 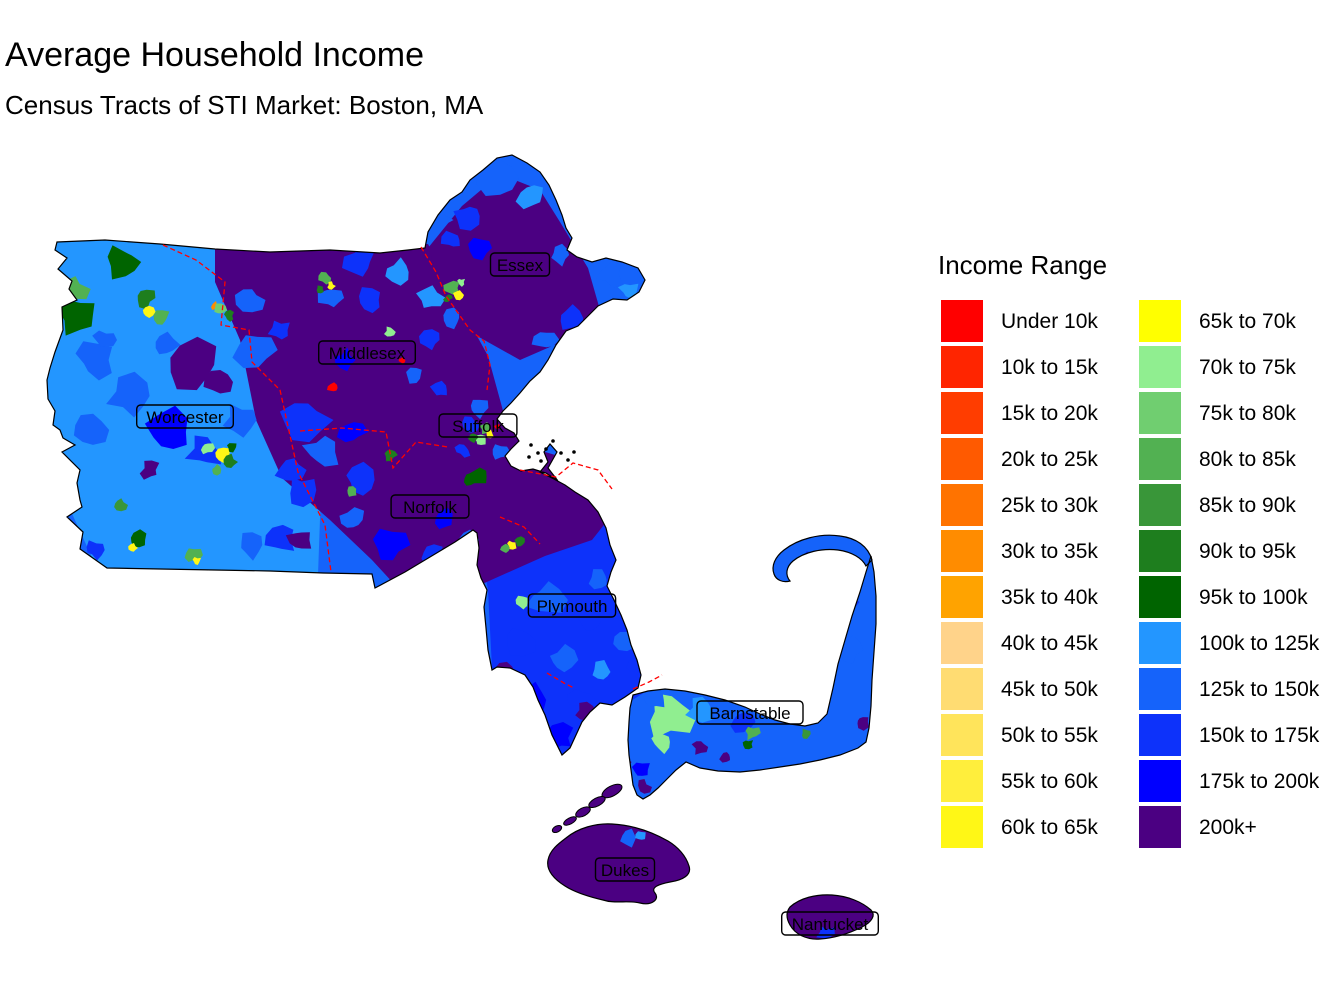 I want to click on county-label: Middlesex, so click(x=367, y=352).